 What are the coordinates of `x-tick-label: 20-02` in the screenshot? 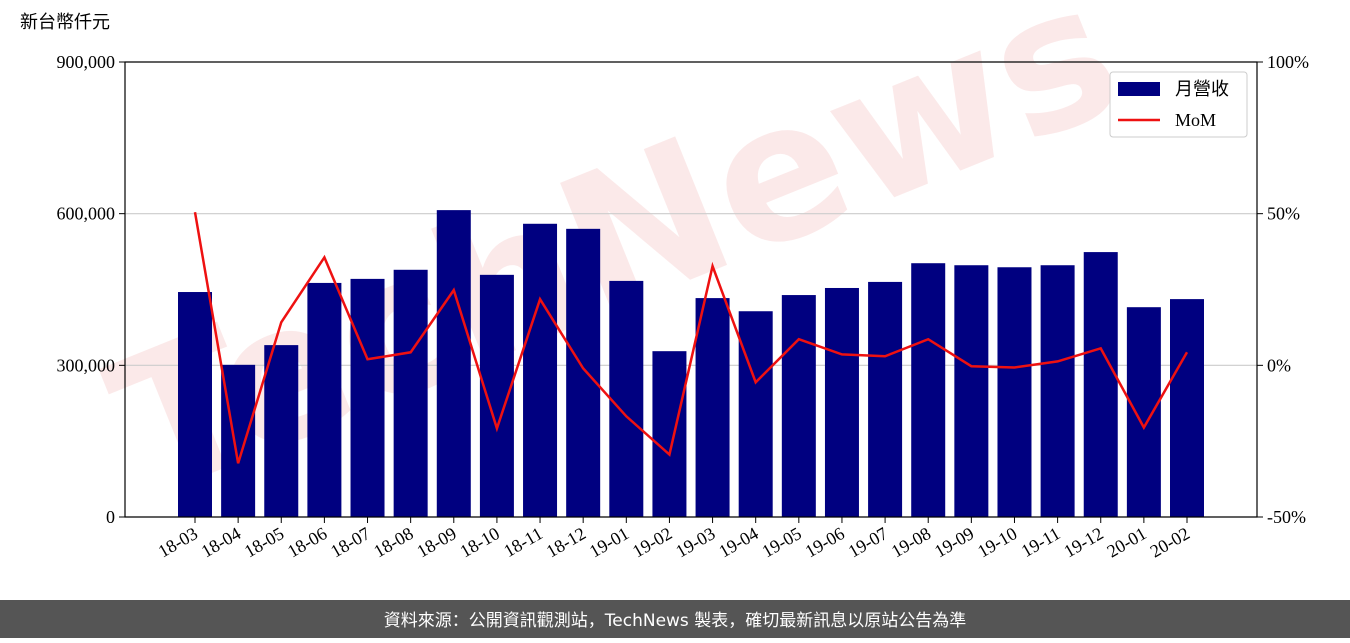 It's located at (1170, 542).